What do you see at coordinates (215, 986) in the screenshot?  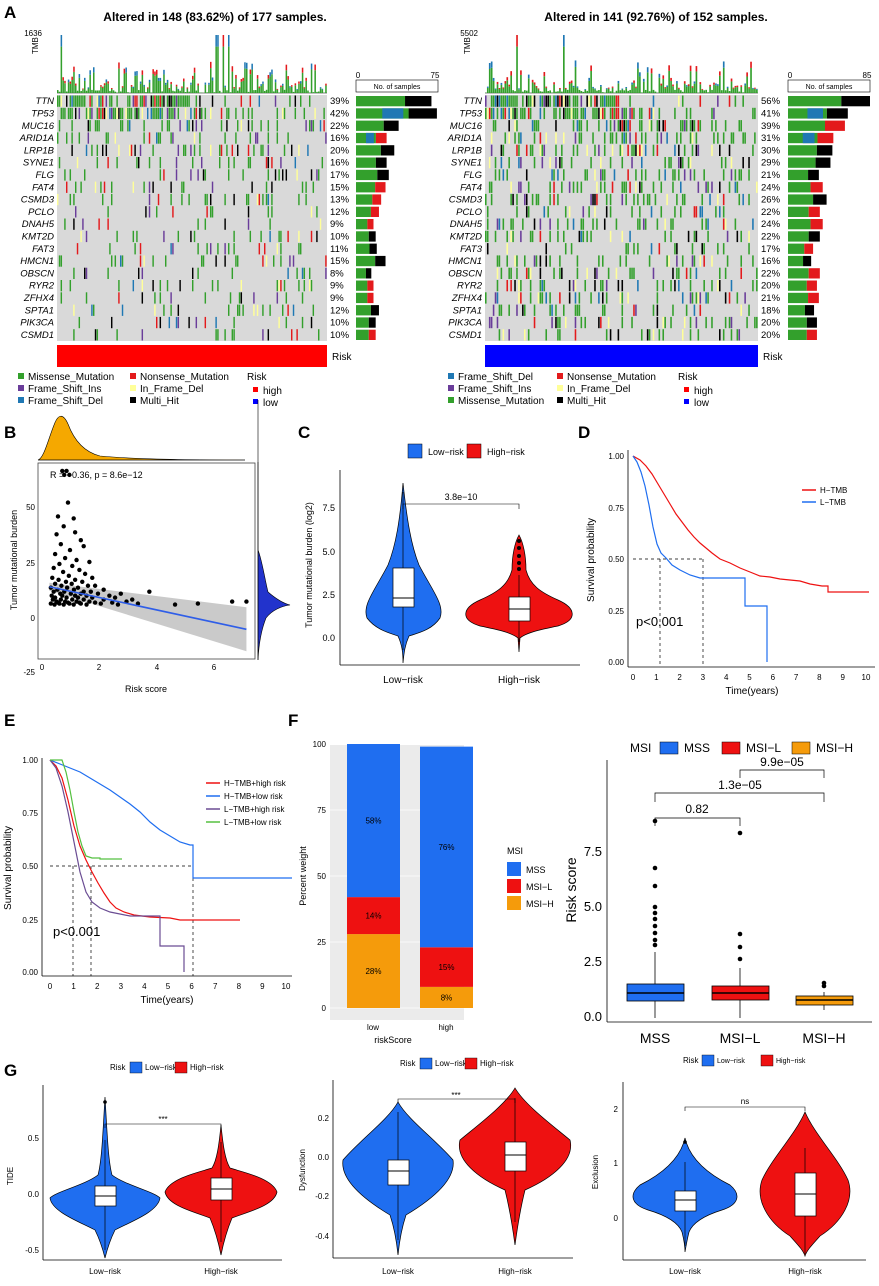 I see `km-xtick: 7` at bounding box center [215, 986].